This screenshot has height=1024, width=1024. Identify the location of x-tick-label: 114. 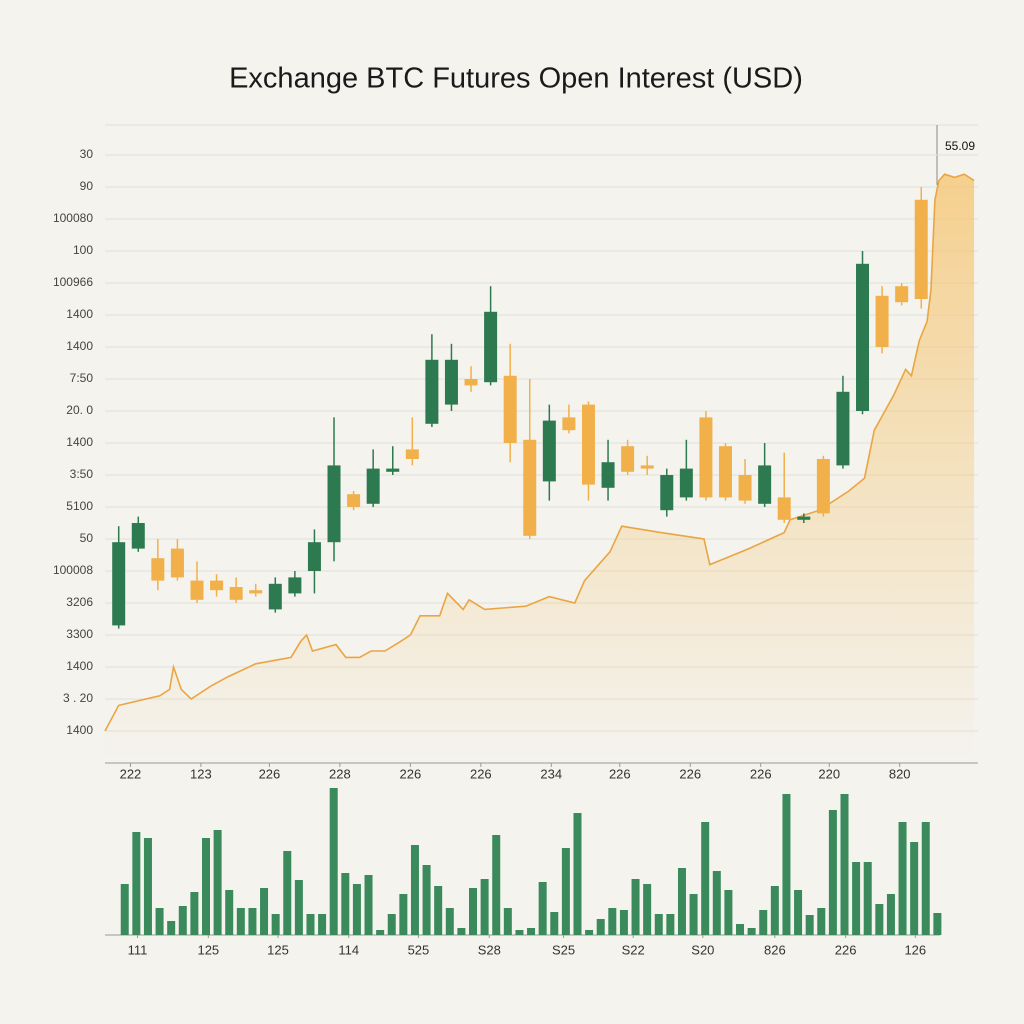
(348, 949).